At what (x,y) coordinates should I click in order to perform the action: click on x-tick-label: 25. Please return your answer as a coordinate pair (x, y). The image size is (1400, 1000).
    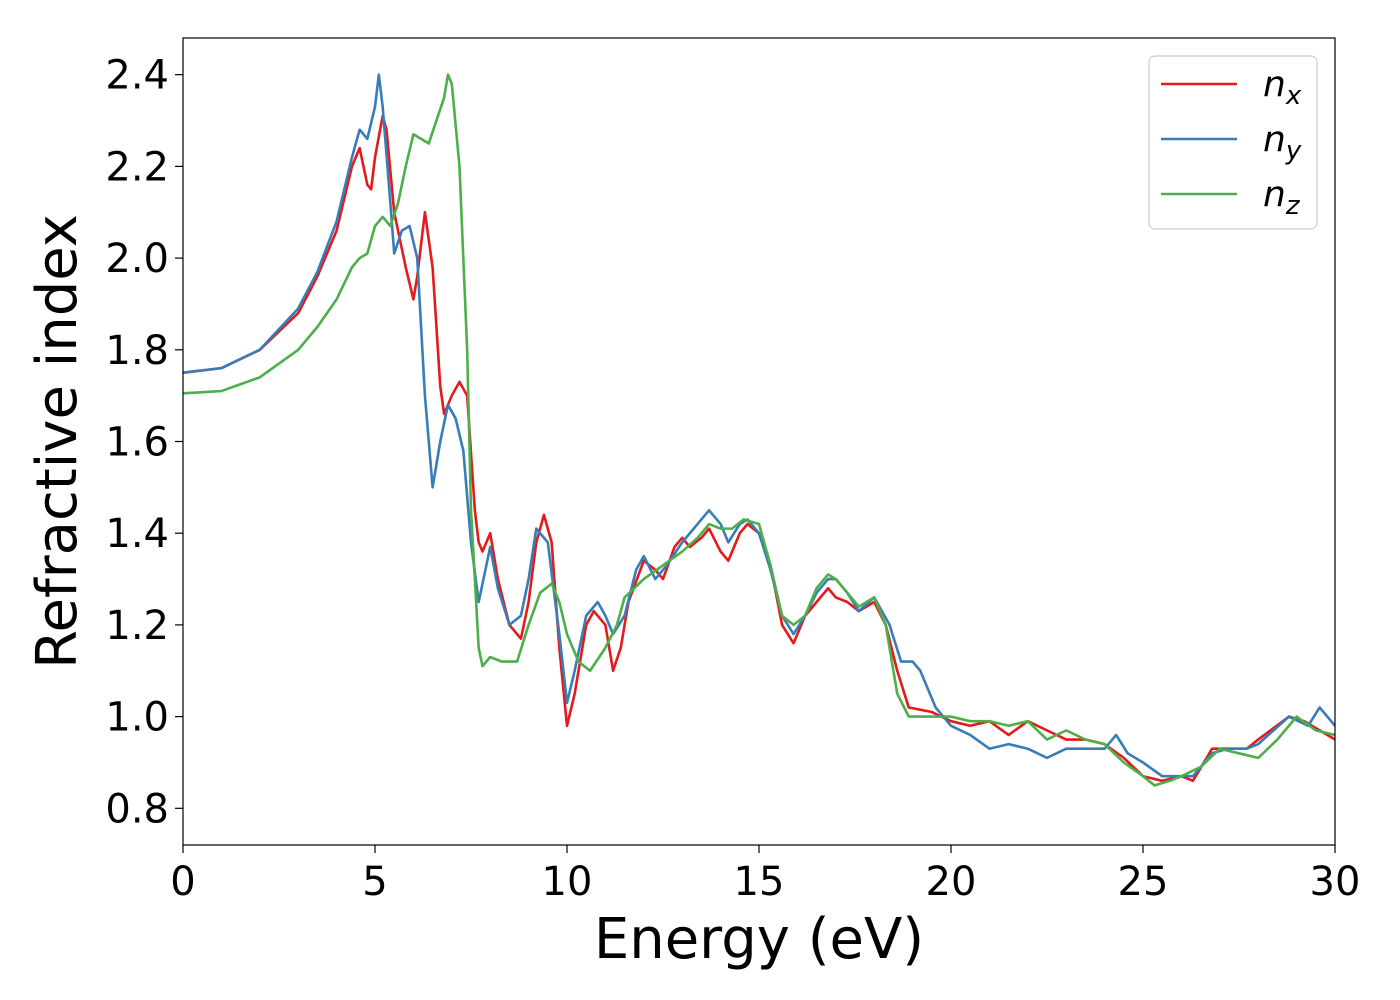
    Looking at the image, I should click on (1143, 882).